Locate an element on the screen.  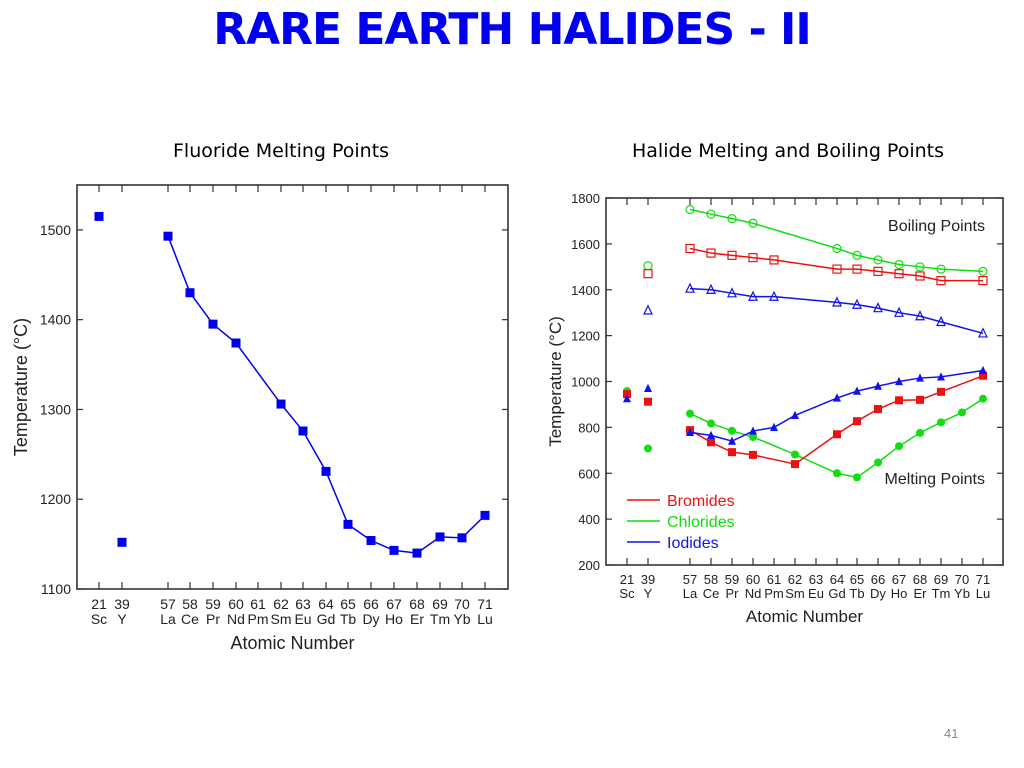
legend-label: Iodides is located at coordinates (693, 543).